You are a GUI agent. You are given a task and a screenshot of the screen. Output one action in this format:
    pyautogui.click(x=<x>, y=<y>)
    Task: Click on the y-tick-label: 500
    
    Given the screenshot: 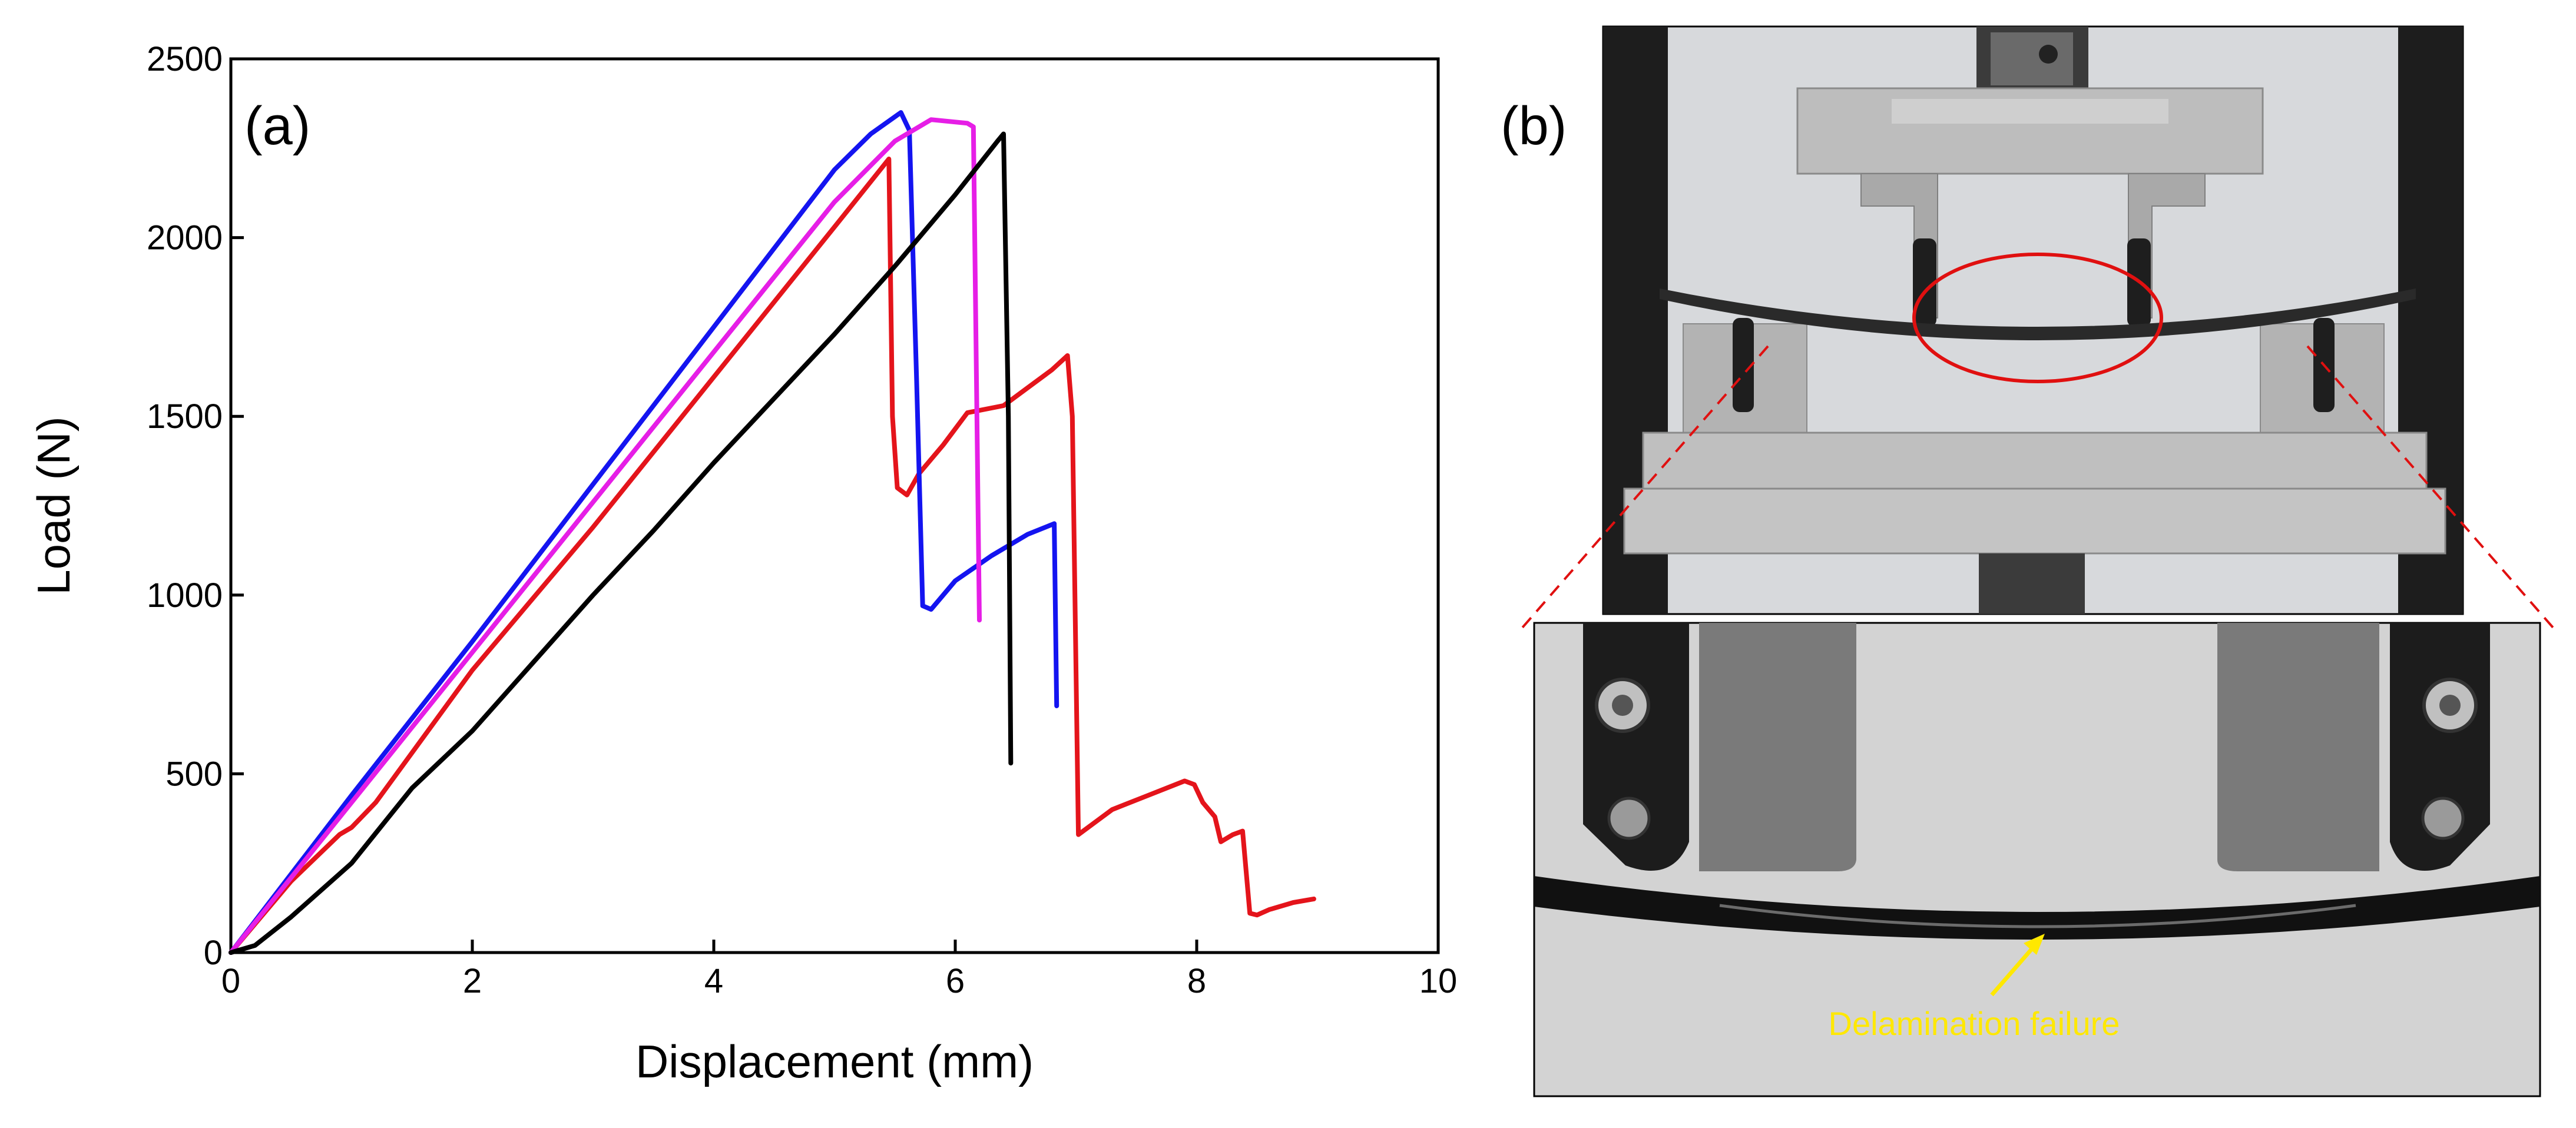 What is the action you would take?
    pyautogui.click(x=194, y=774)
    